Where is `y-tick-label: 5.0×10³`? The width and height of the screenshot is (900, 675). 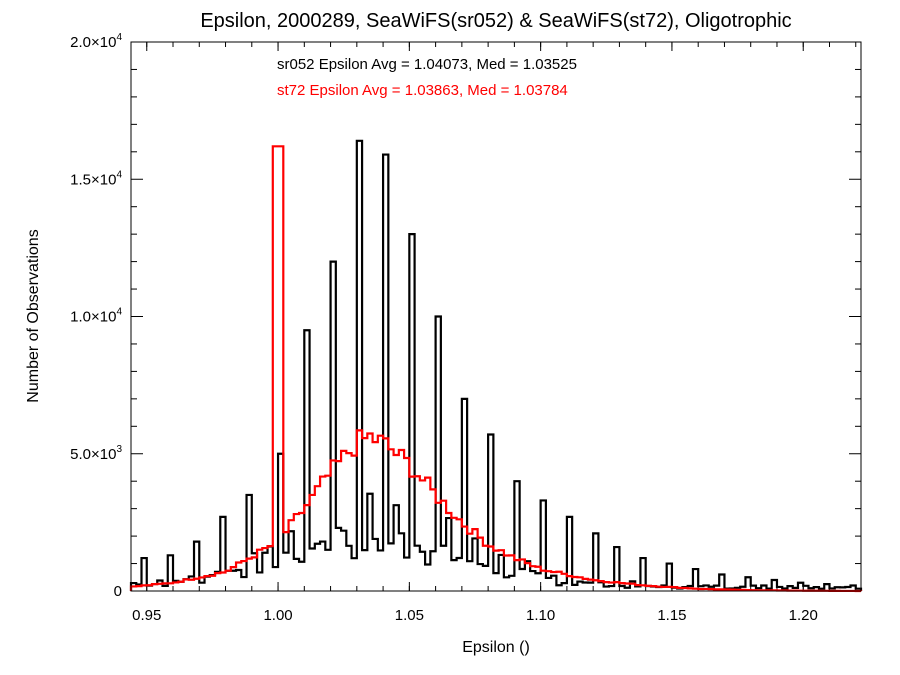 y-tick-label: 5.0×10³ is located at coordinates (96, 453).